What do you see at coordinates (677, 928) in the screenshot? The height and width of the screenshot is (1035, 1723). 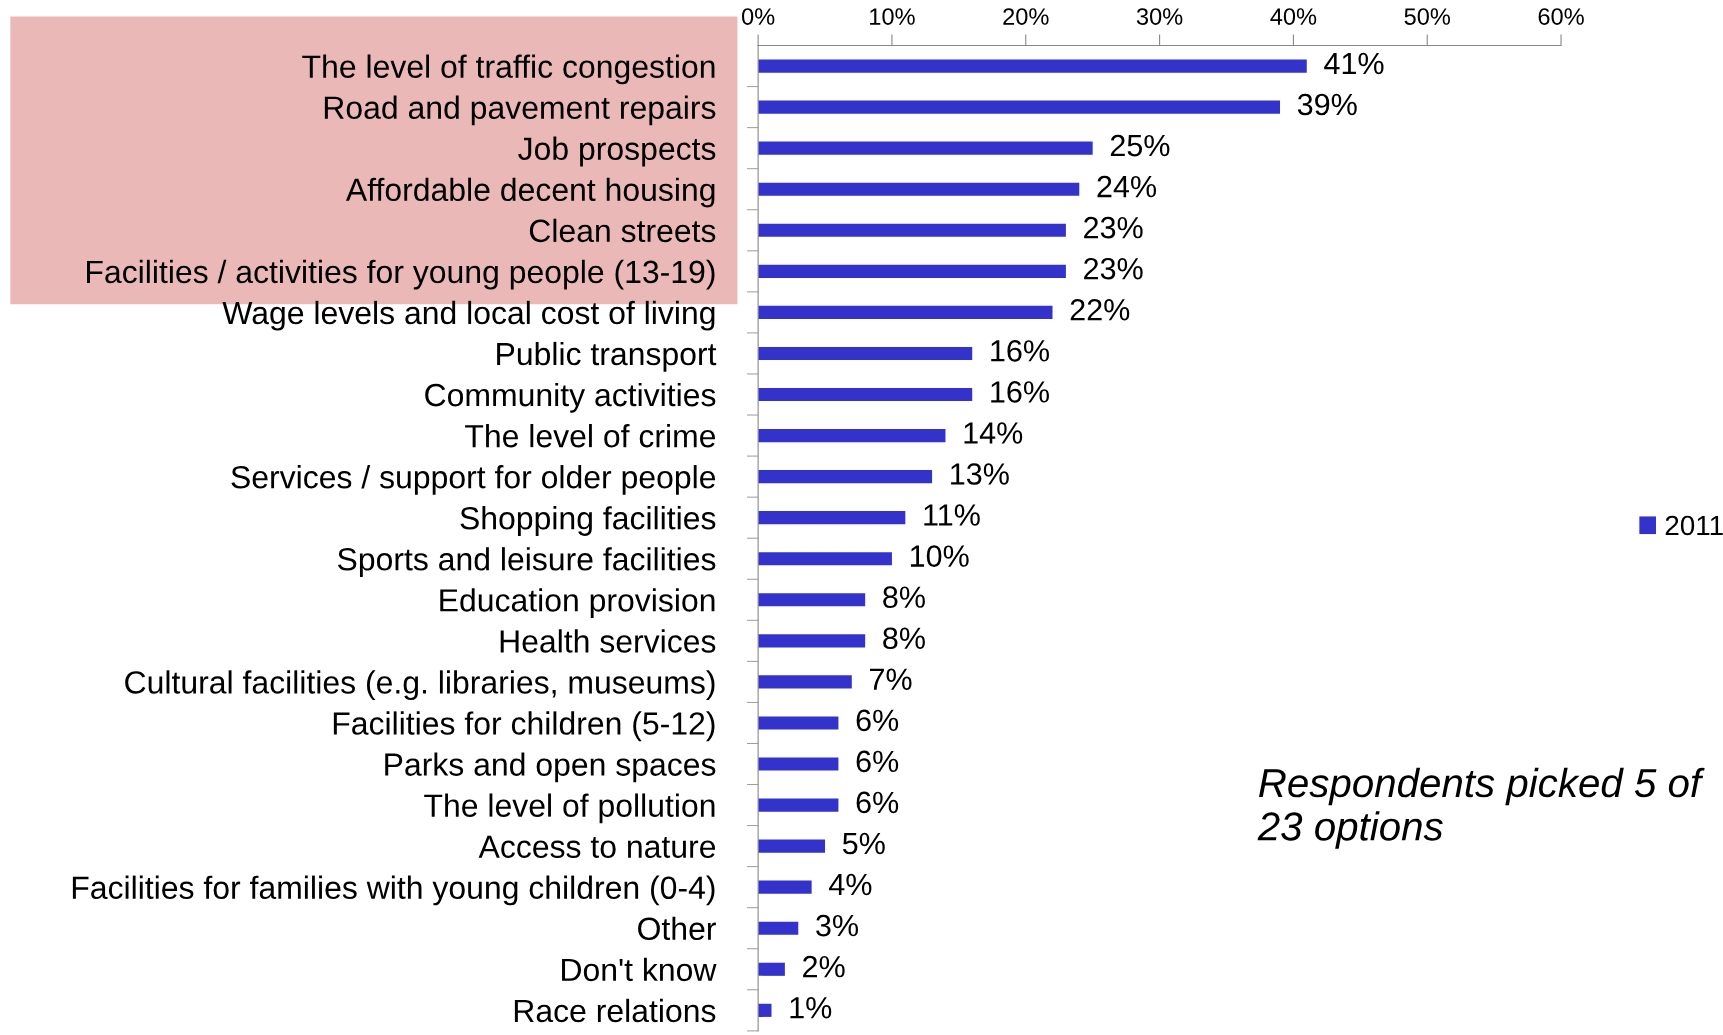 I see `y-tick-label: Other` at bounding box center [677, 928].